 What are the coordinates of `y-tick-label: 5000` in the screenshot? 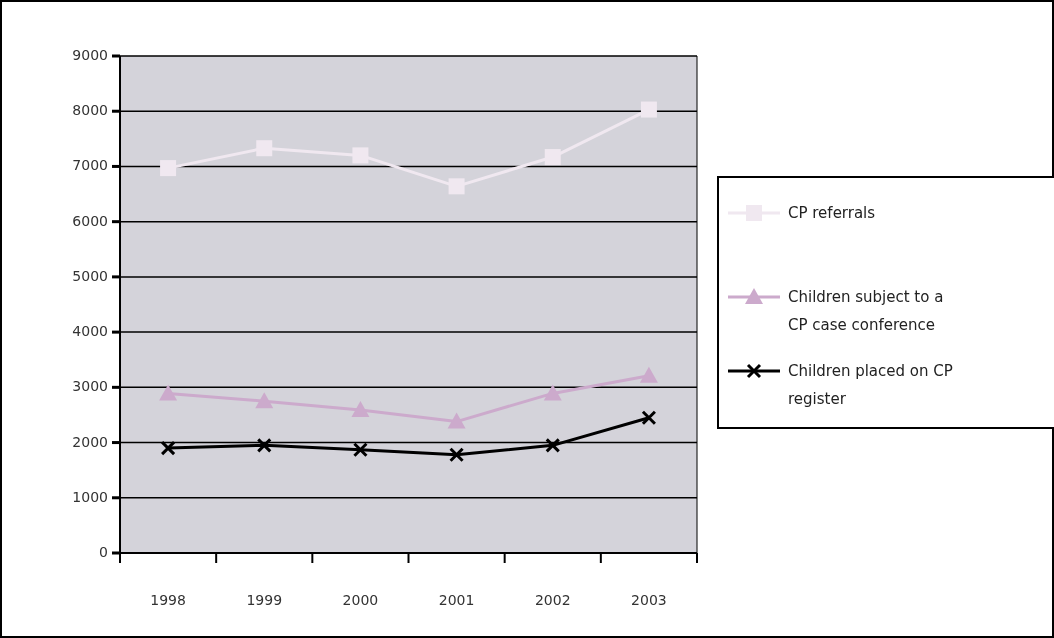 It's located at (90, 275).